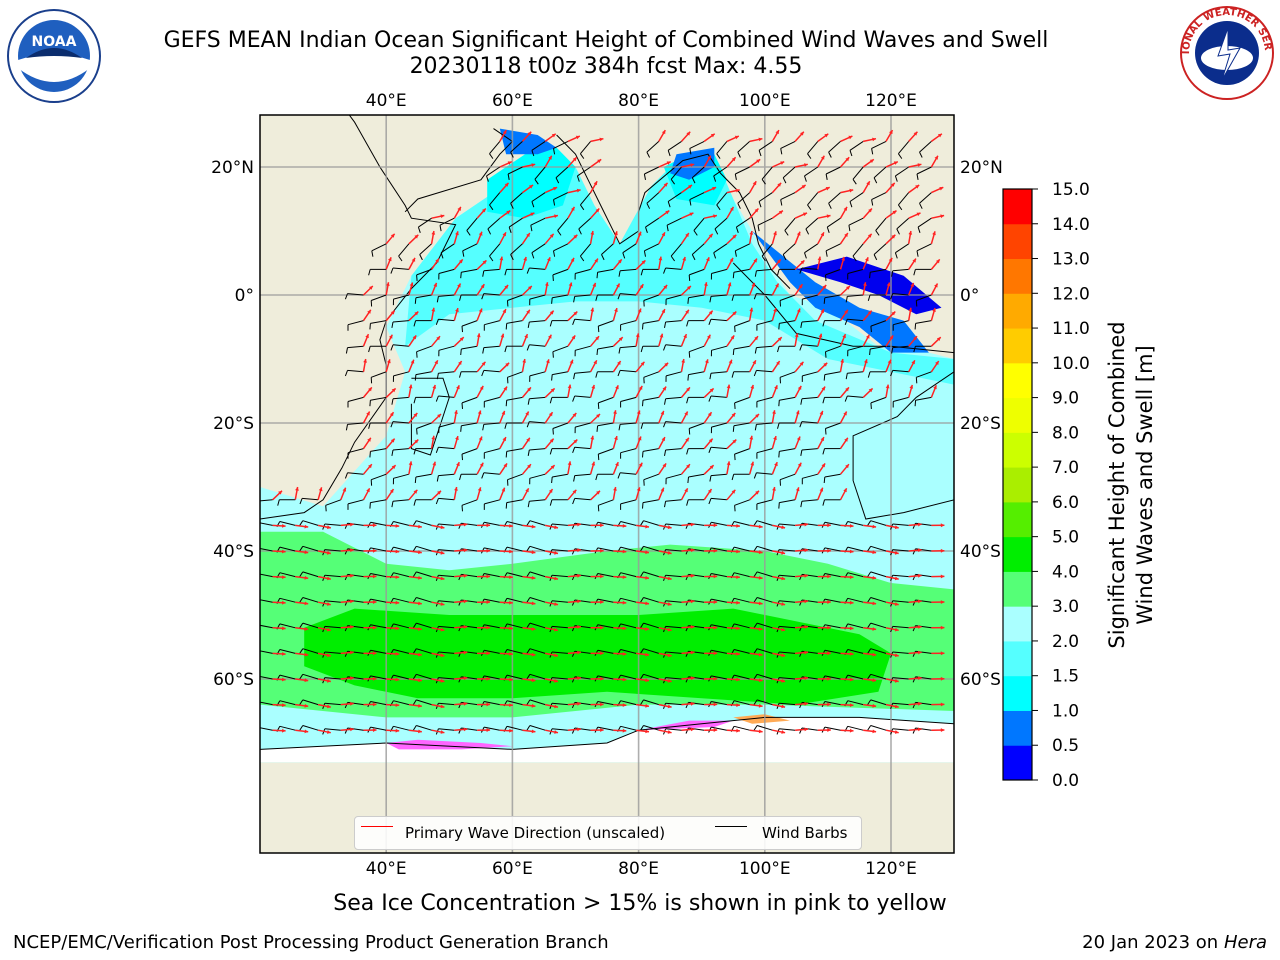 Image resolution: width=1280 pixels, height=960 pixels. Describe the element at coordinates (606, 66) in the screenshot. I see `chart-subtitle: 20230118 t00z 384h fcst Max: 4.55` at that location.